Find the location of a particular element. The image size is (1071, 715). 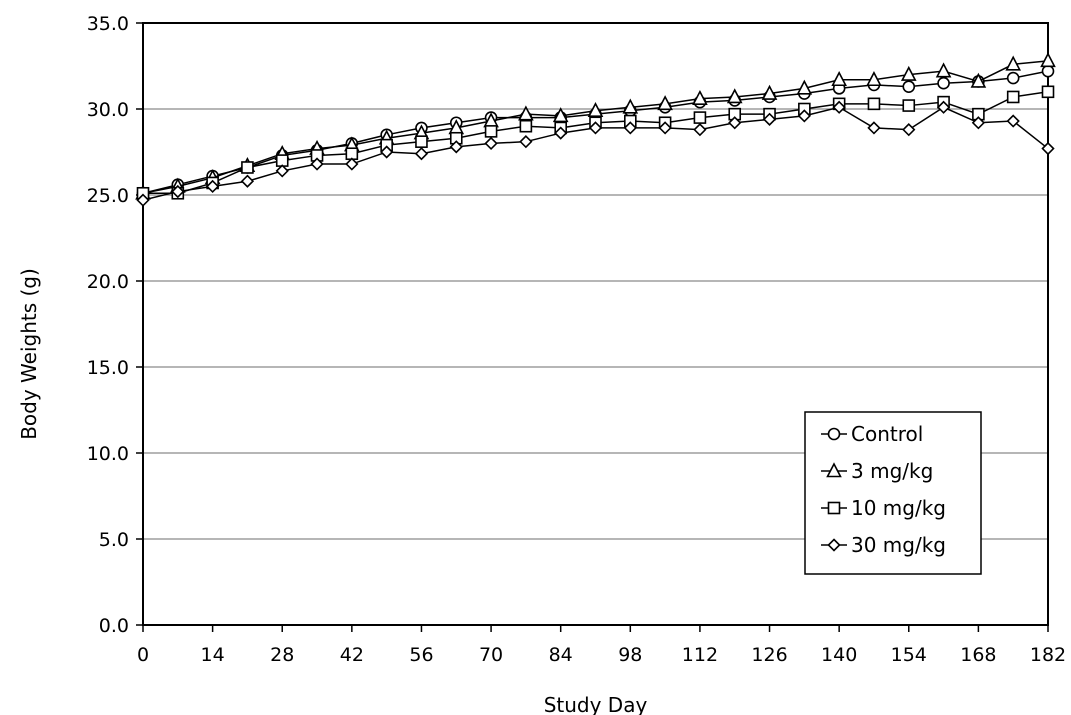

x-tick-label: 70 is located at coordinates (491, 655).